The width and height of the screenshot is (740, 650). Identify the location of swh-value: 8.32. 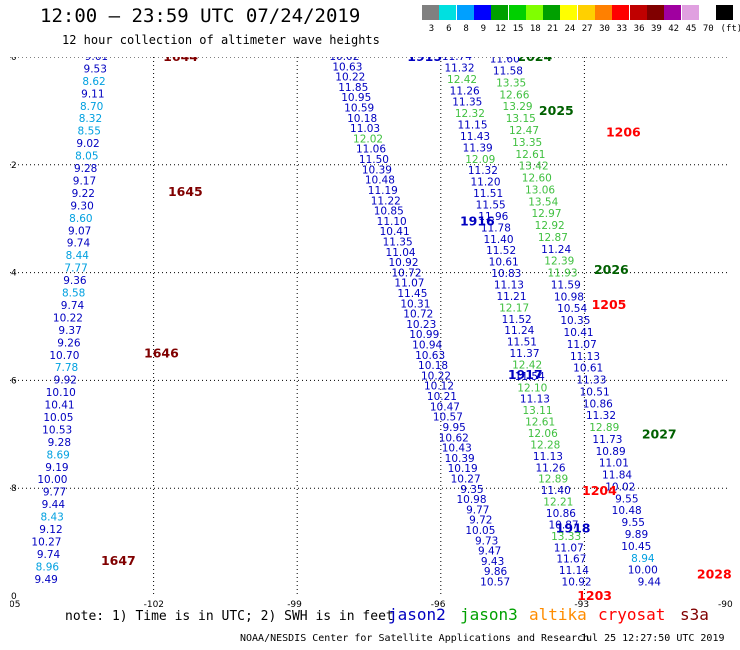
(90, 119).